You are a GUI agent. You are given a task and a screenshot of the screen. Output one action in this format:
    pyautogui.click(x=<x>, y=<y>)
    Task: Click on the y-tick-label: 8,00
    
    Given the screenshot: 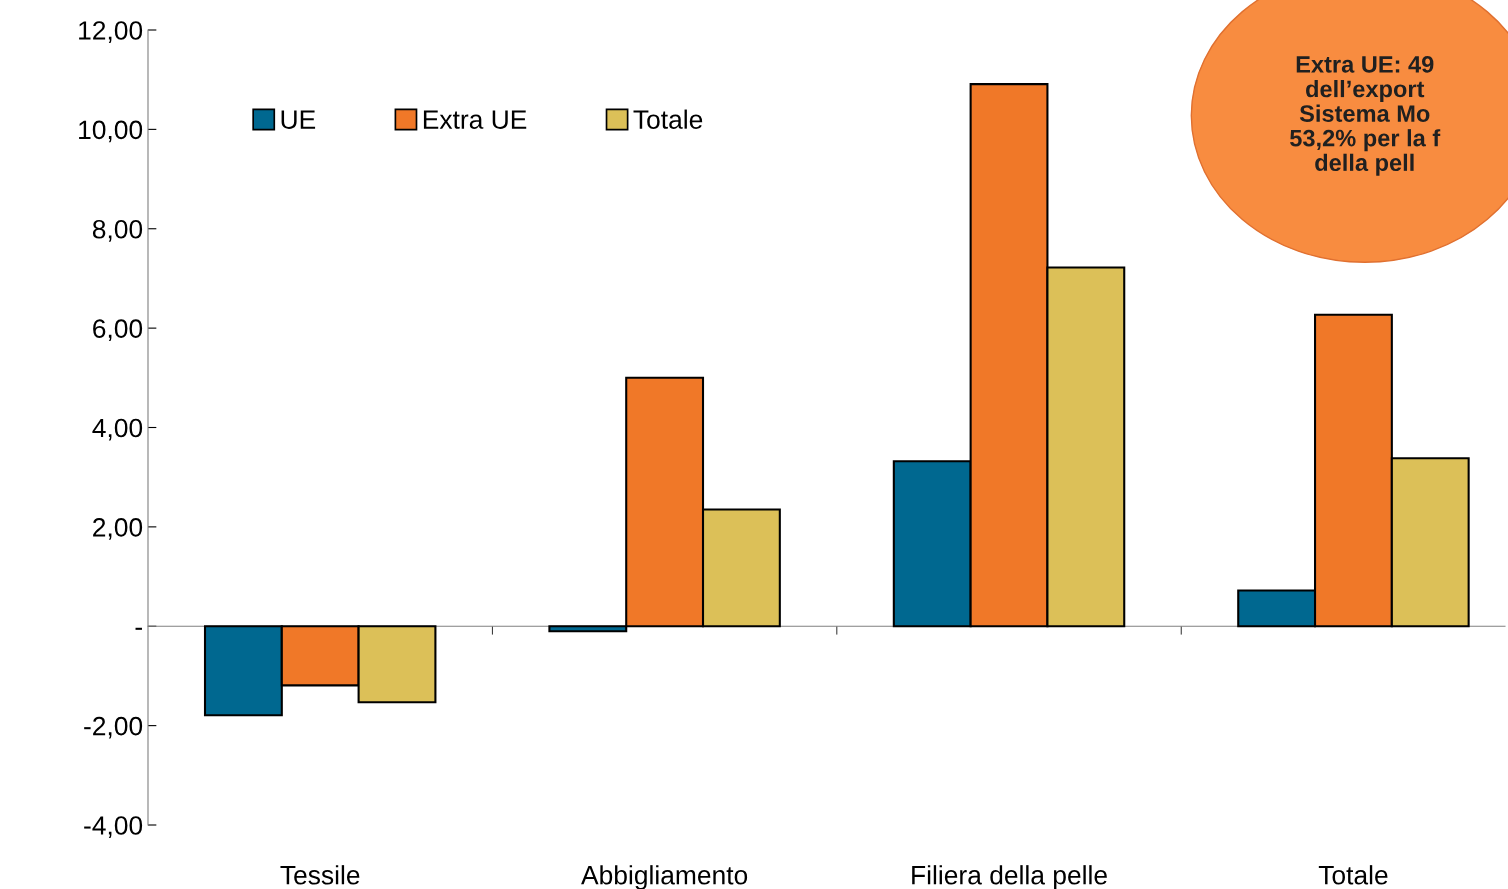 What is the action you would take?
    pyautogui.click(x=117, y=230)
    